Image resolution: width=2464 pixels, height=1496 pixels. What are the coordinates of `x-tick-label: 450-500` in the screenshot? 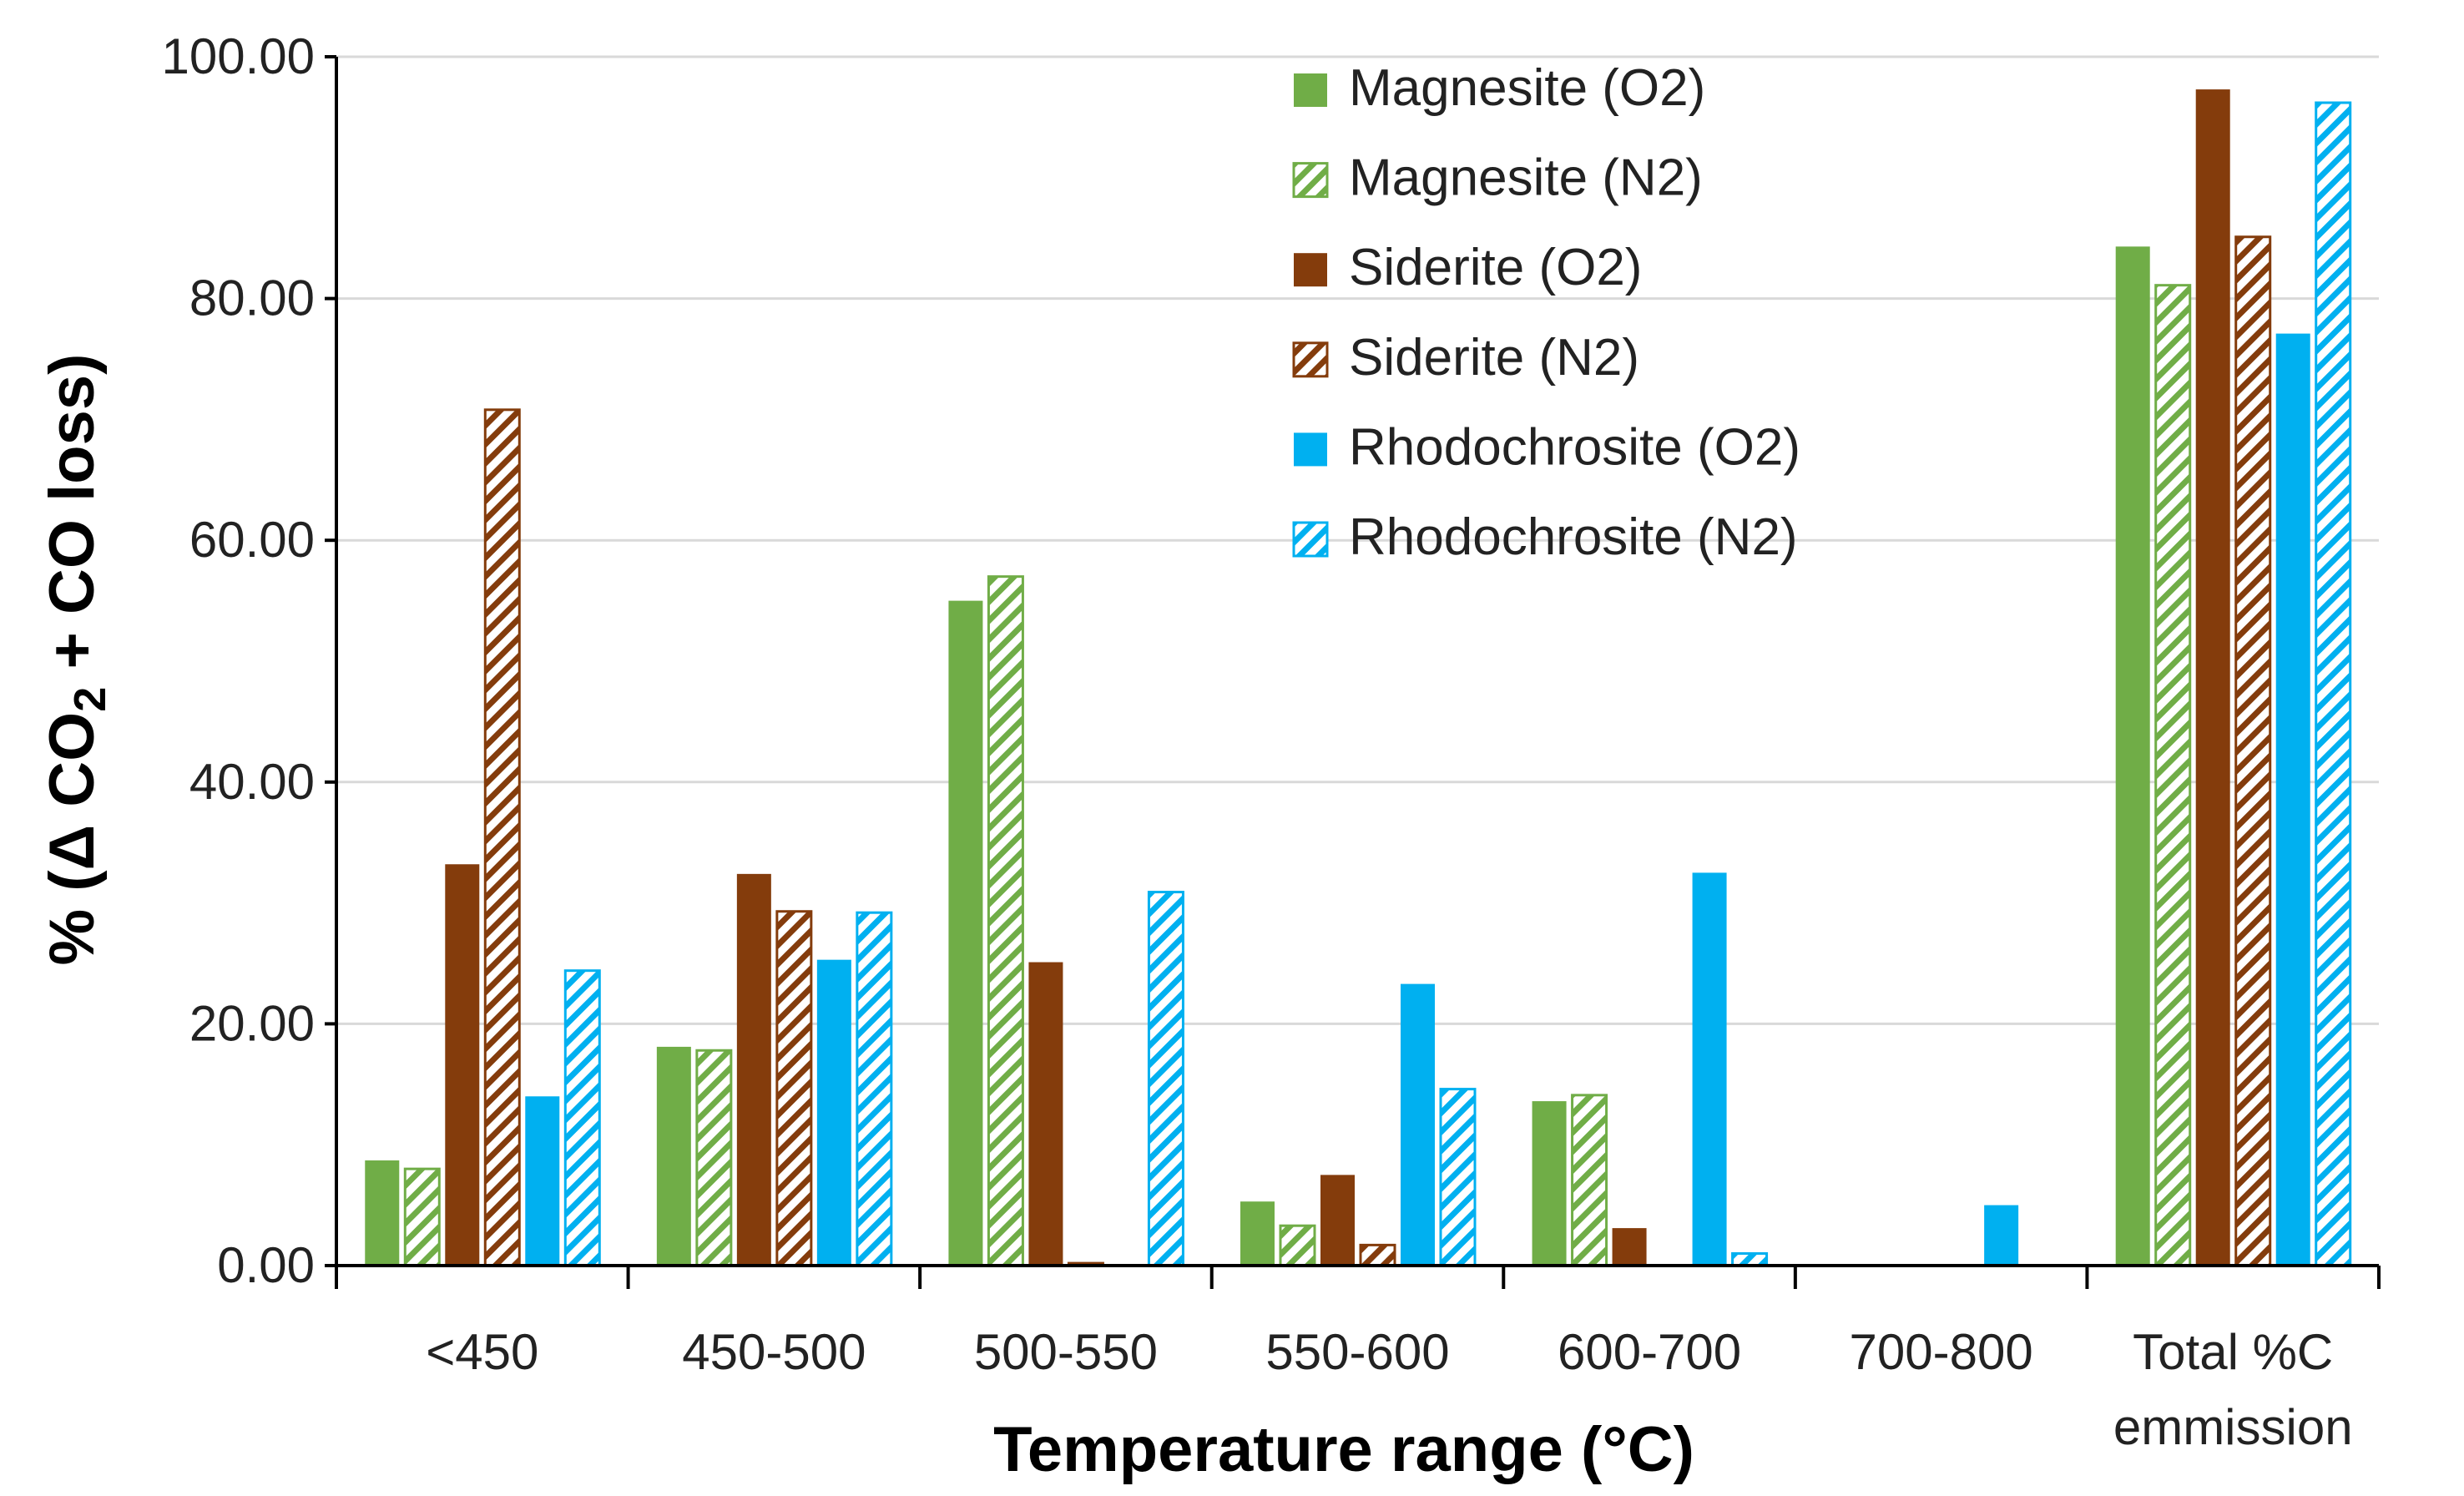 It's located at (774, 1352).